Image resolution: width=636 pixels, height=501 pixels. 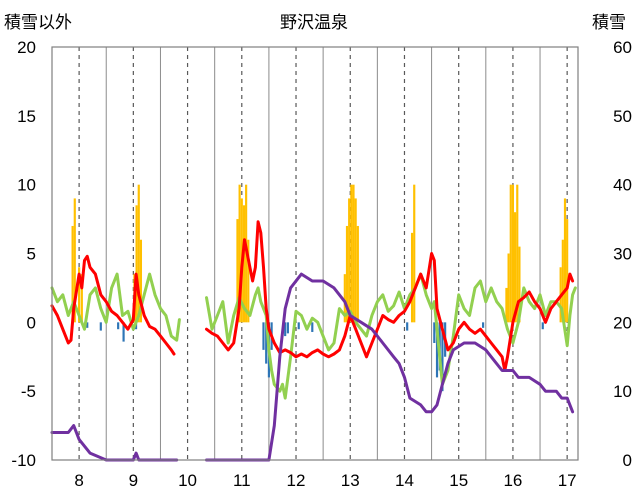 What do you see at coordinates (567, 480) in the screenshot?
I see `x-tick-label: 17` at bounding box center [567, 480].